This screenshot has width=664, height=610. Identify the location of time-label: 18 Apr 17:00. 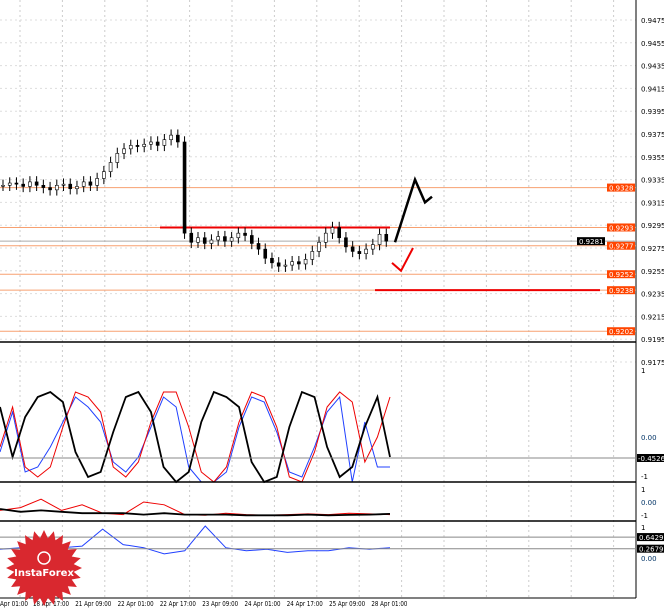
(51, 604).